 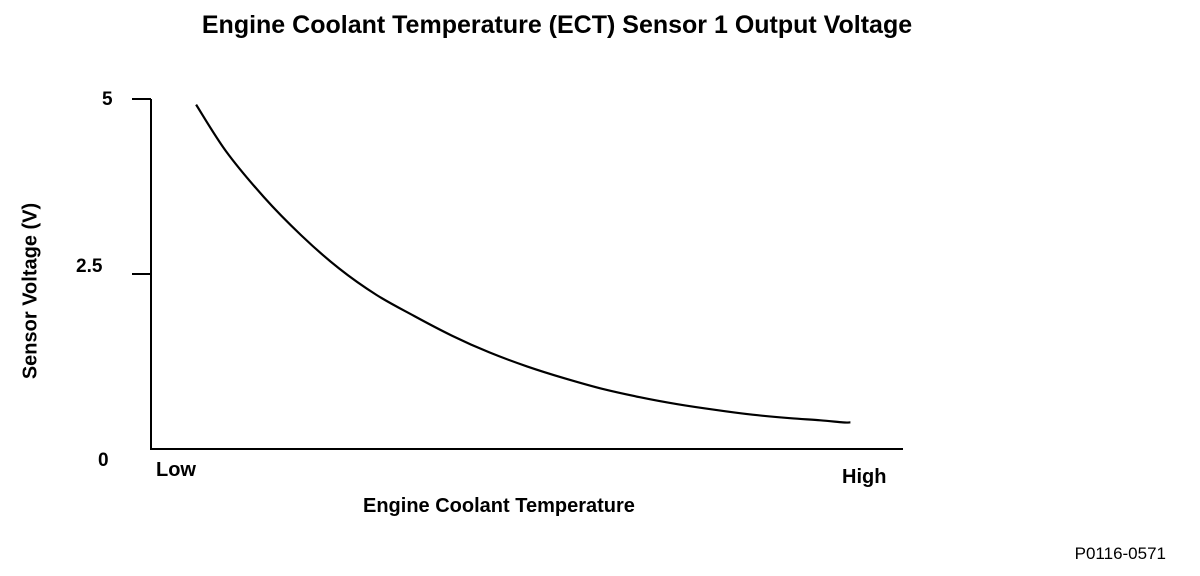 What do you see at coordinates (89, 266) in the screenshot?
I see `y-tick-label-2-5: 2.5` at bounding box center [89, 266].